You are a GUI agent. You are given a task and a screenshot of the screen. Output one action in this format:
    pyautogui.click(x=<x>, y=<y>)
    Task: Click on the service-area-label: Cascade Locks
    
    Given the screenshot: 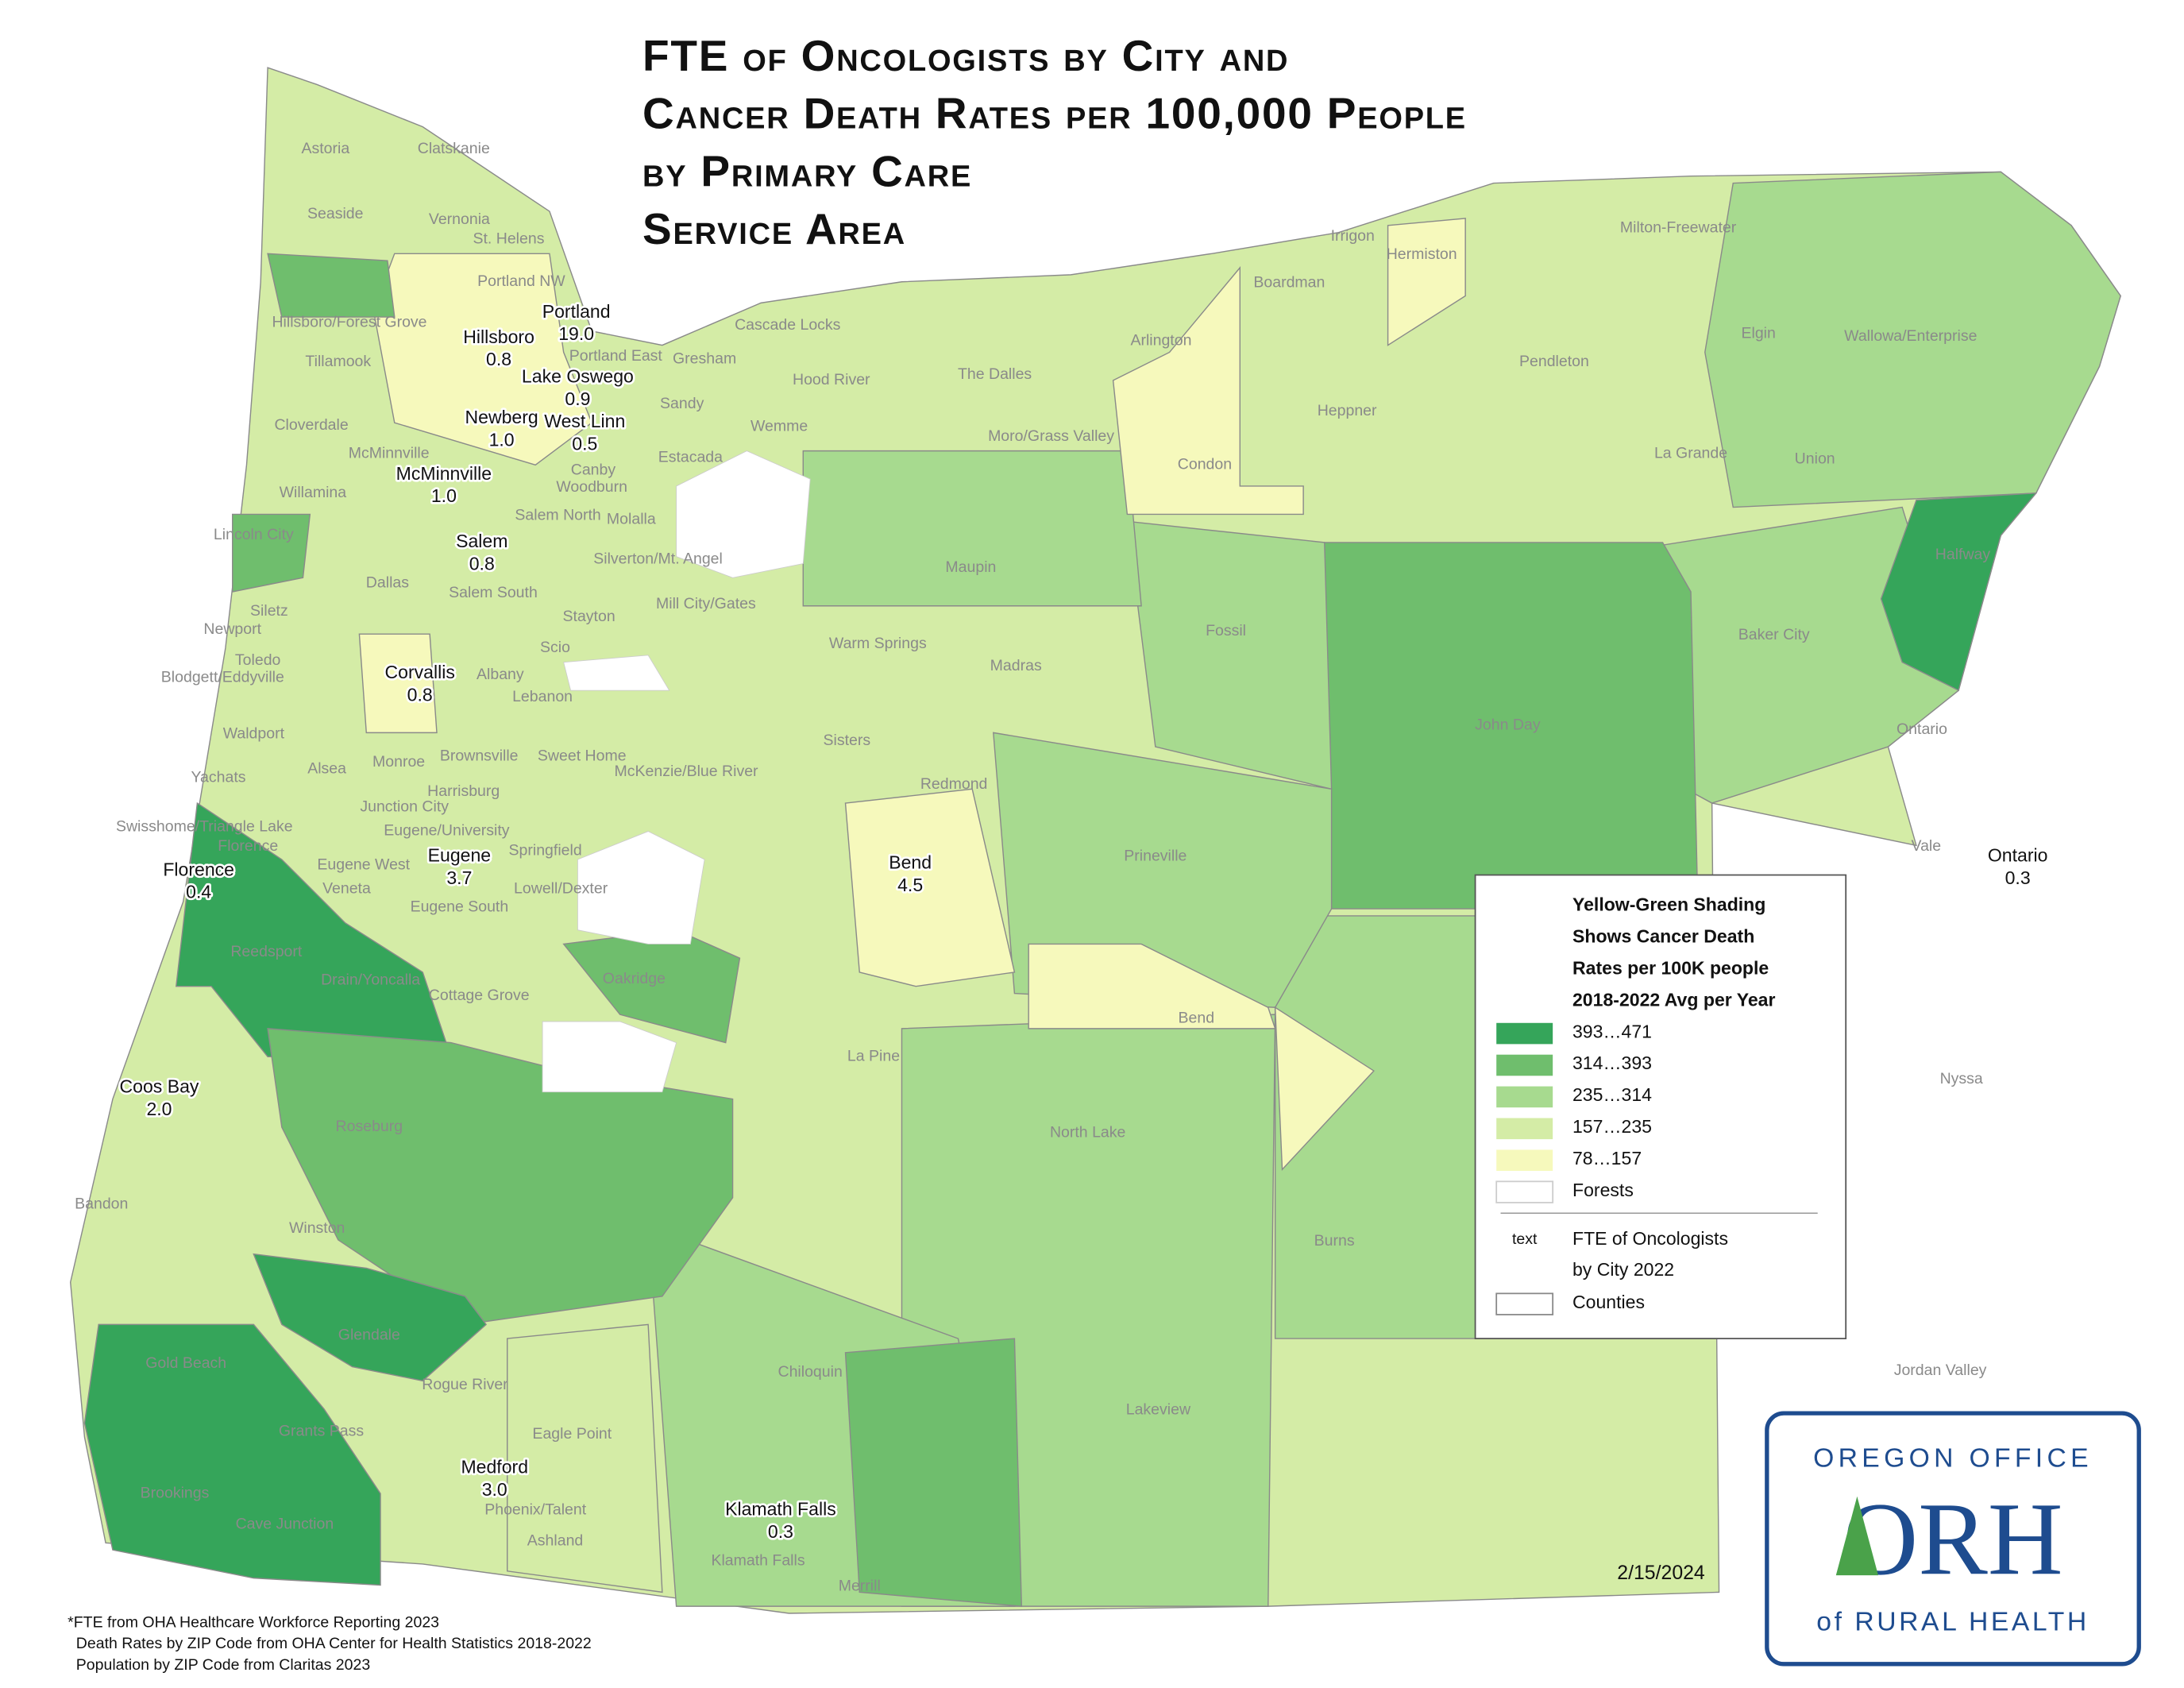 What is the action you would take?
    pyautogui.click(x=788, y=325)
    